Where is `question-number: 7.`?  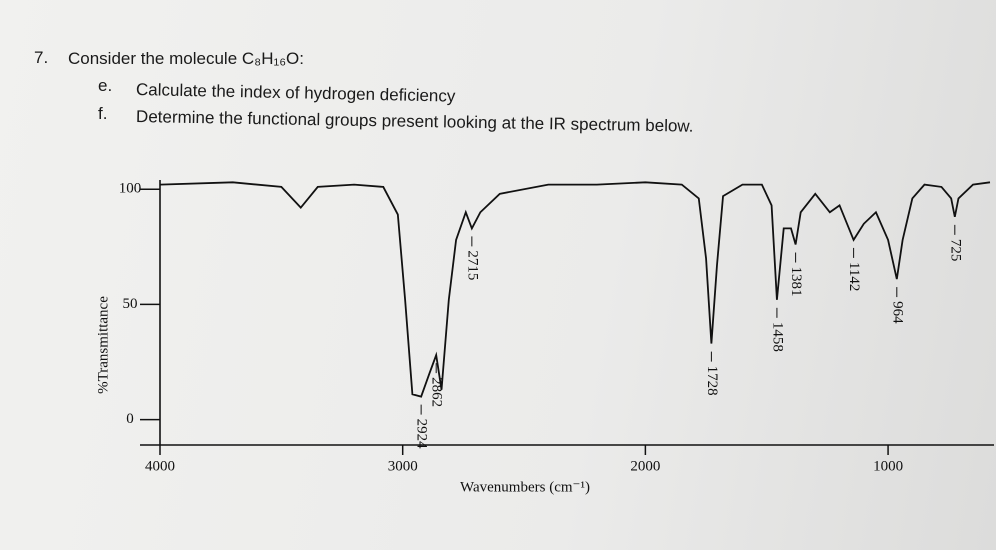 question-number: 7. is located at coordinates (41, 57).